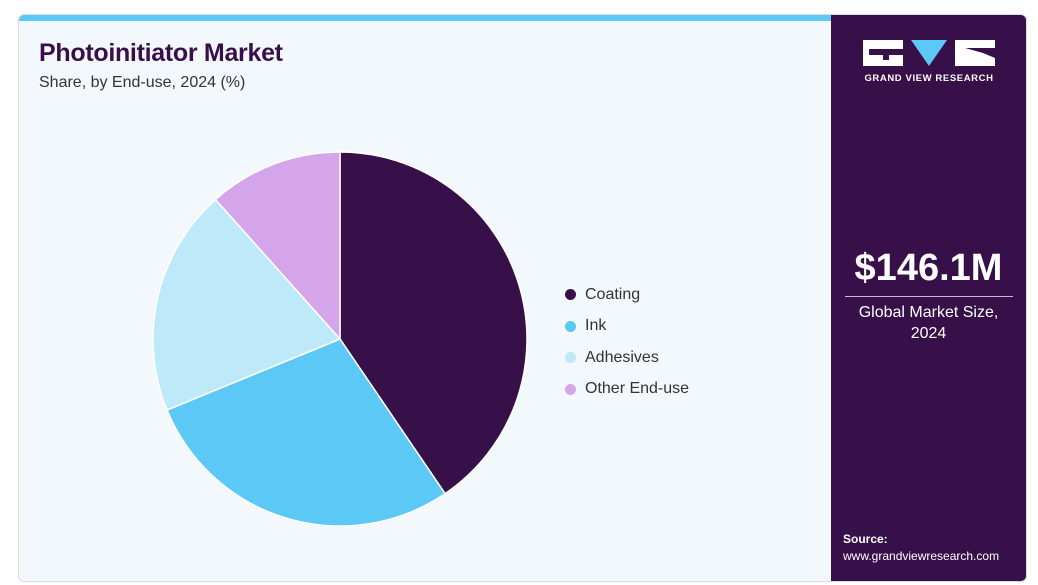  What do you see at coordinates (637, 389) in the screenshot?
I see `legend-label: Other End-use` at bounding box center [637, 389].